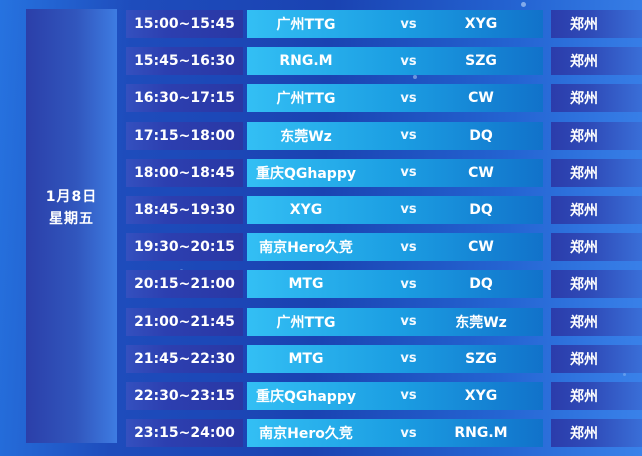 The image size is (642, 456). What do you see at coordinates (184, 321) in the screenshot?
I see `time-slot-cell: 21:00~21:45` at bounding box center [184, 321].